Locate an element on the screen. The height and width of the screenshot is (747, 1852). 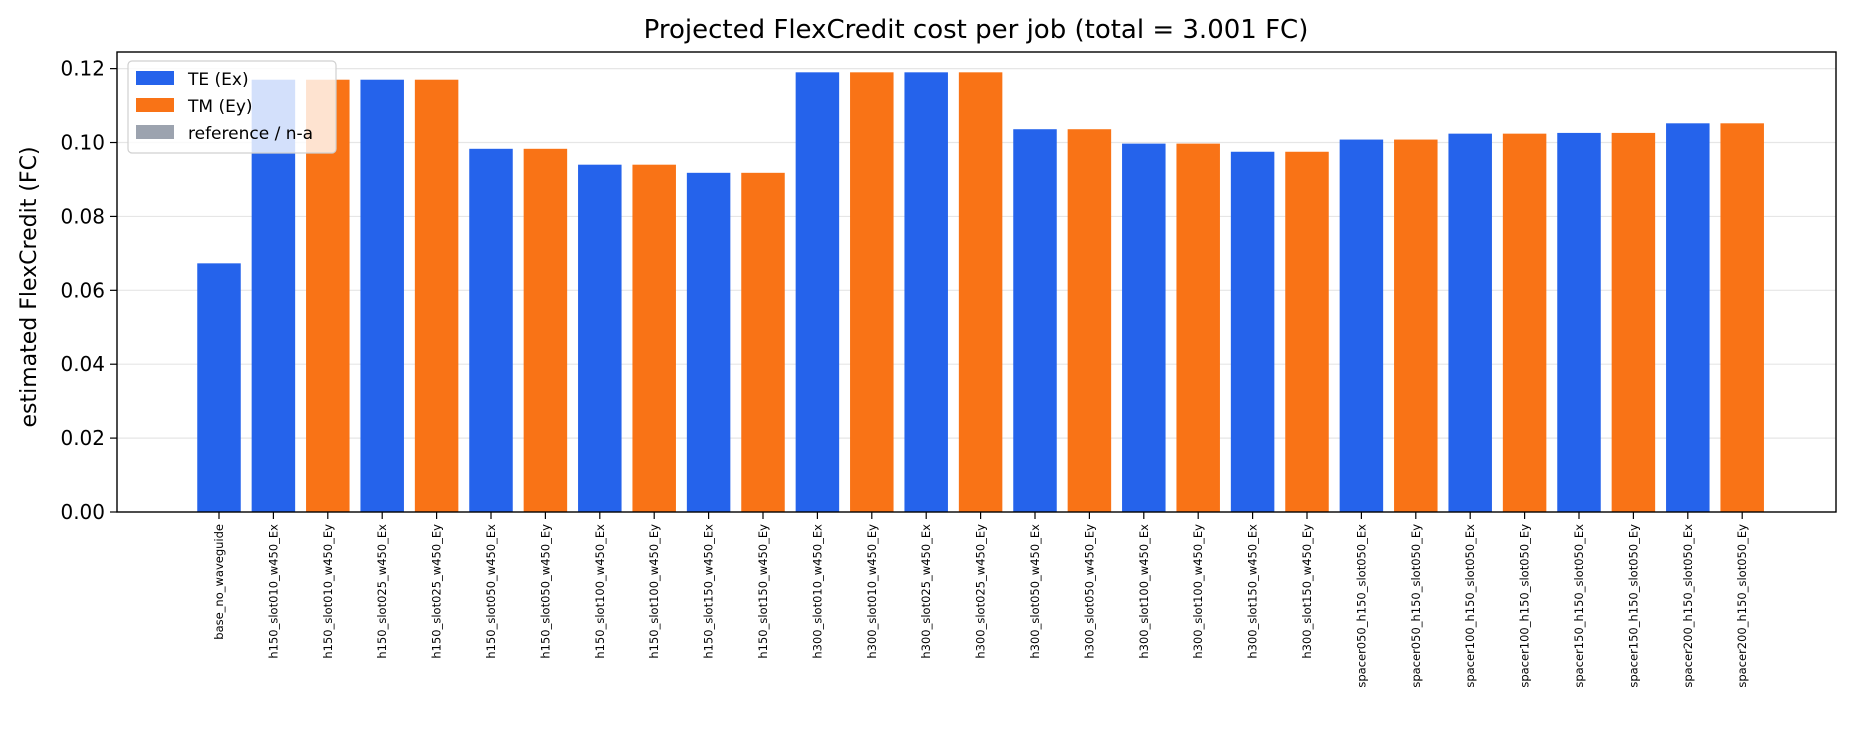
bar-h300-slot010-w450-ex is located at coordinates (817, 292).